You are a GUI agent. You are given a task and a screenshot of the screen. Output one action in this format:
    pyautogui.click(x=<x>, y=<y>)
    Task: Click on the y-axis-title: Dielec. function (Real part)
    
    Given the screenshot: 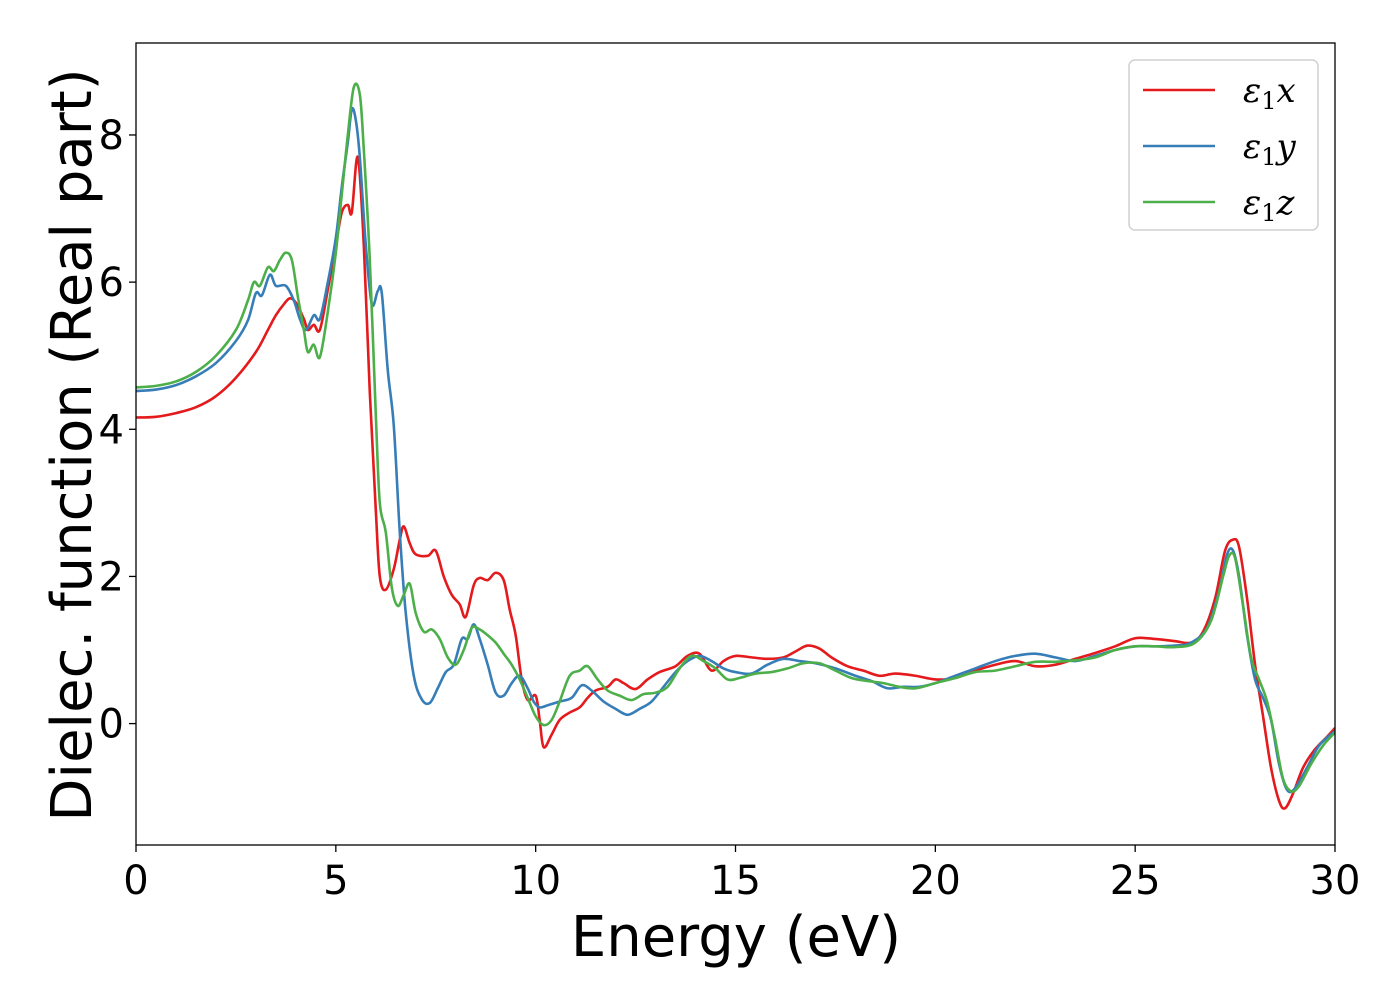 What is the action you would take?
    pyautogui.click(x=72, y=444)
    